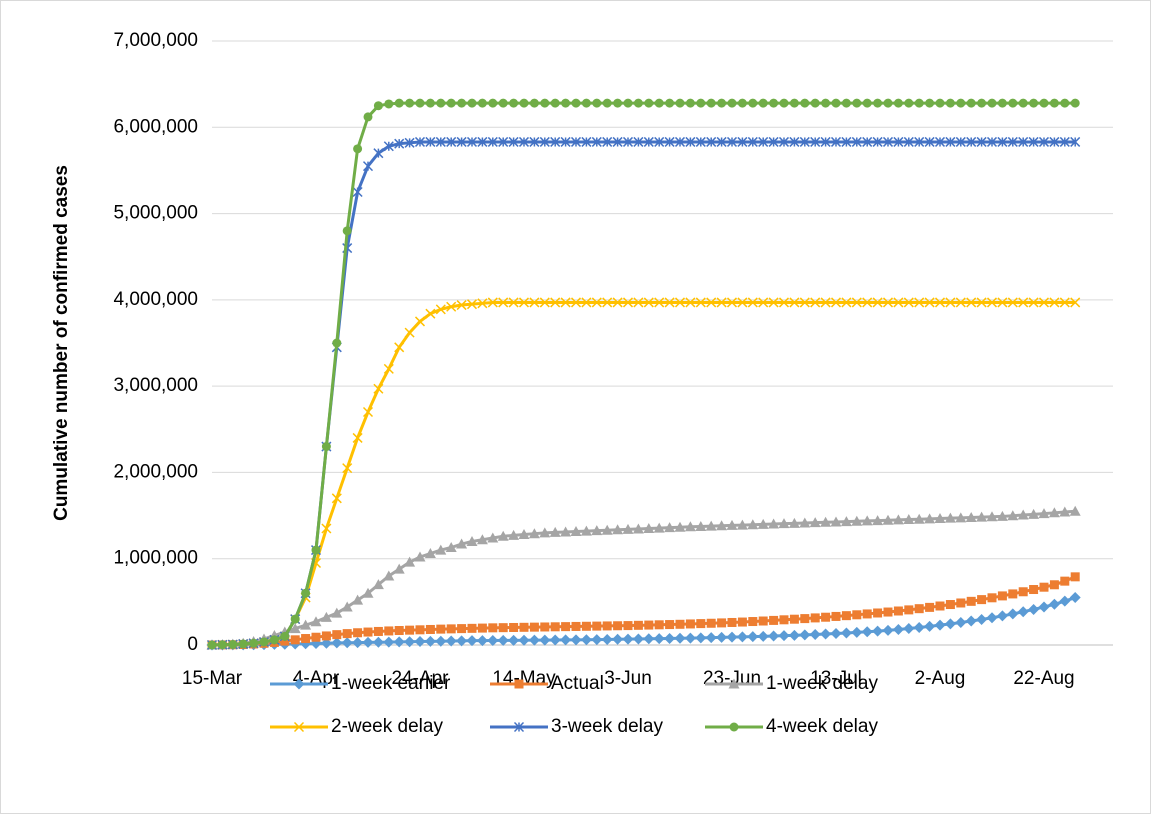  I want to click on y-tick-label: 6,000,000, so click(155, 126).